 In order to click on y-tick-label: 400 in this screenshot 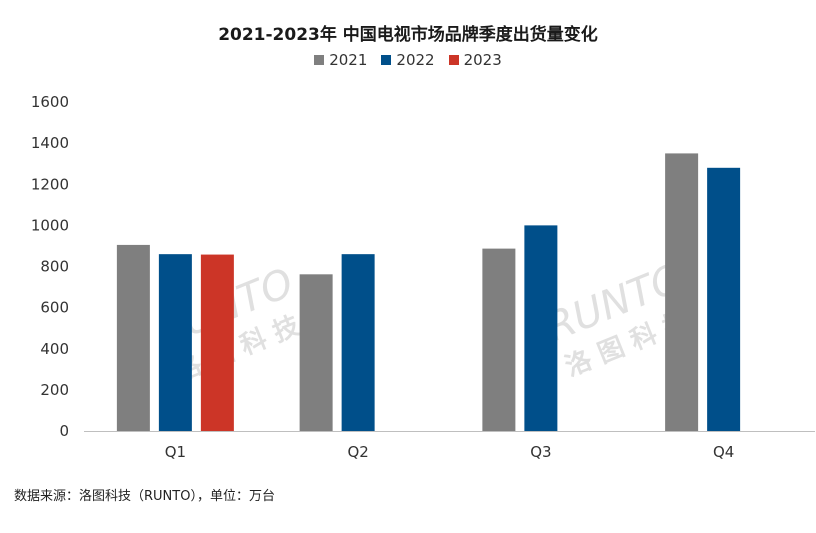, I will do `click(54, 349)`.